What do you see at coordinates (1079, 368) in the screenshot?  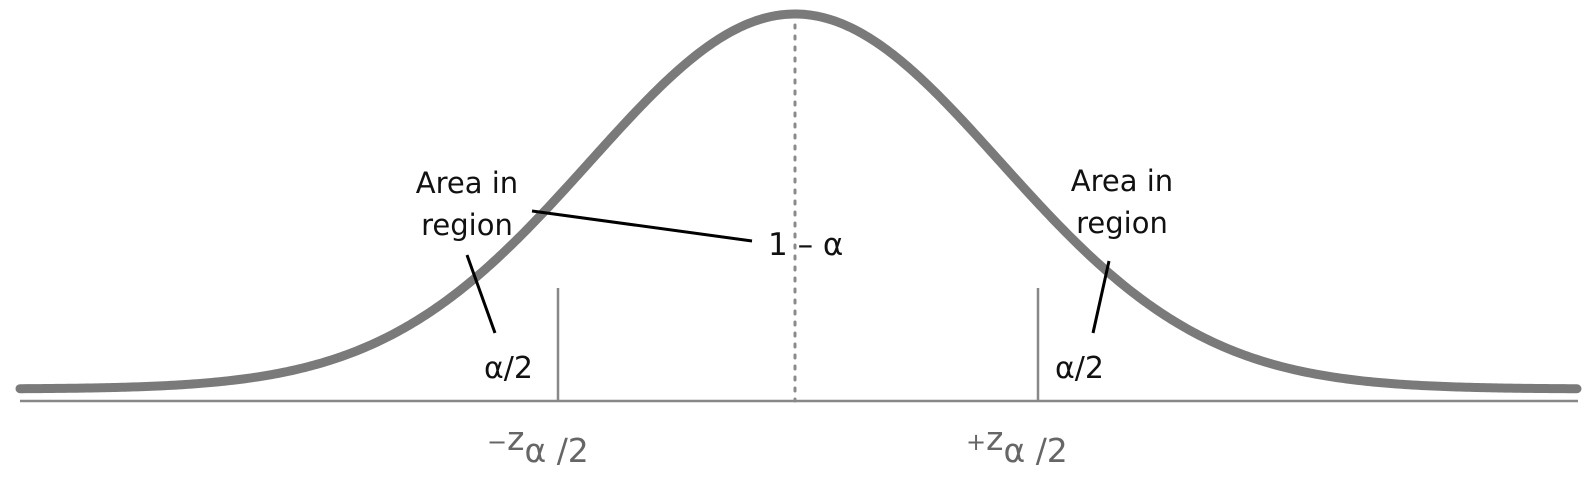 I see `right-tail-label: α/2` at bounding box center [1079, 368].